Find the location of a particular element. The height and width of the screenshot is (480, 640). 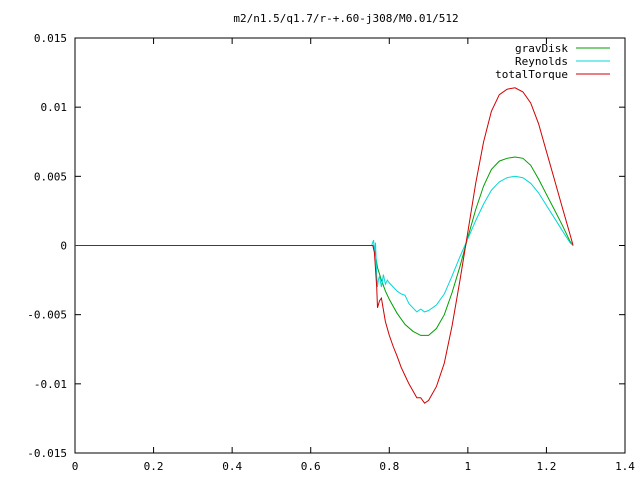

y-tick-label: 0.015 is located at coordinates (50, 38).